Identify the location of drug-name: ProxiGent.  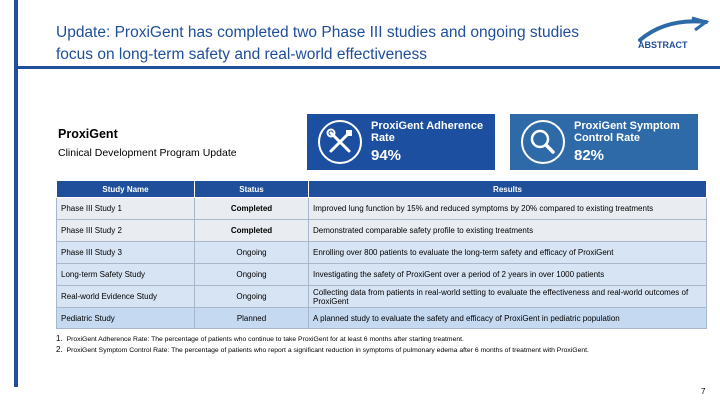
(88, 134).